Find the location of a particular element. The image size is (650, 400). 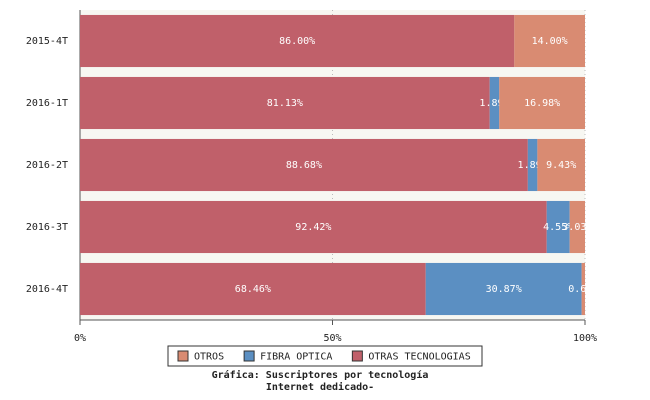

value-label: 81.13% is located at coordinates (285, 103).